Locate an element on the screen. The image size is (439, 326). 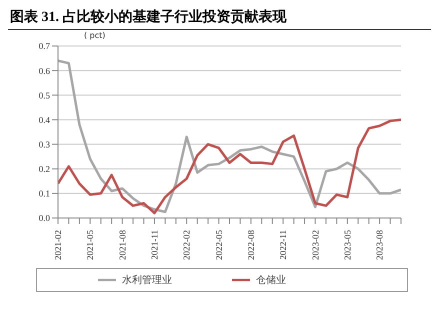
y-tick-label: 0.3 is located at coordinates (44, 144).